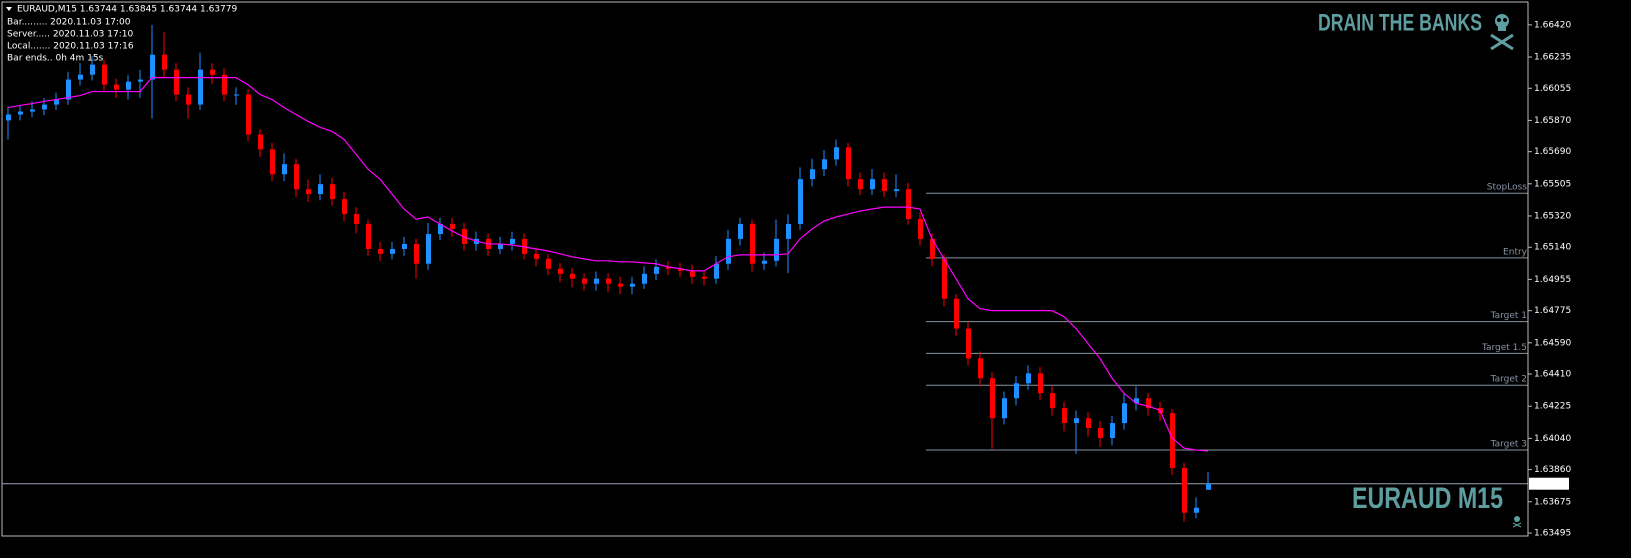  Describe the element at coordinates (70, 35) in the screenshot. I see `info-line: Server..... 2020.11.03 17:10` at that location.